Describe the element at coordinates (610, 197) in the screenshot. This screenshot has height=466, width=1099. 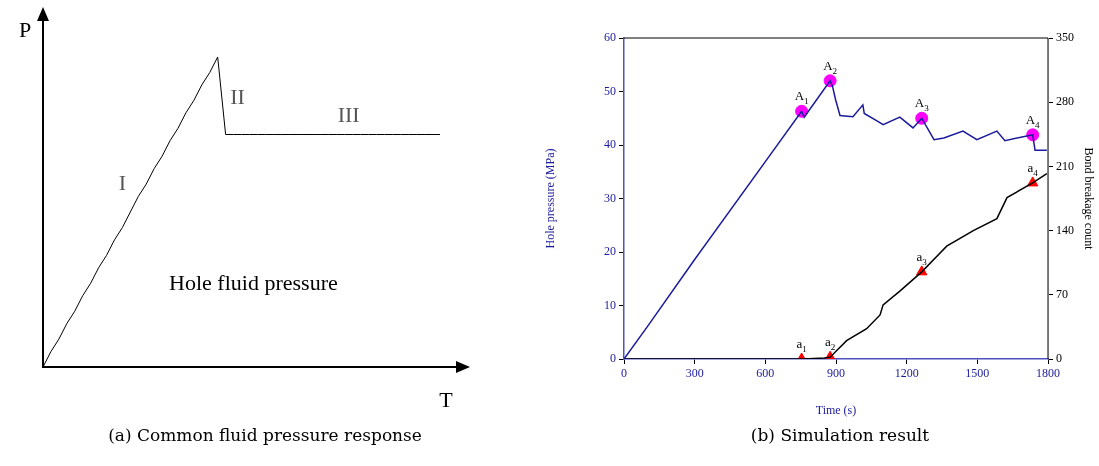
I see `y-tick-label: 30` at that location.